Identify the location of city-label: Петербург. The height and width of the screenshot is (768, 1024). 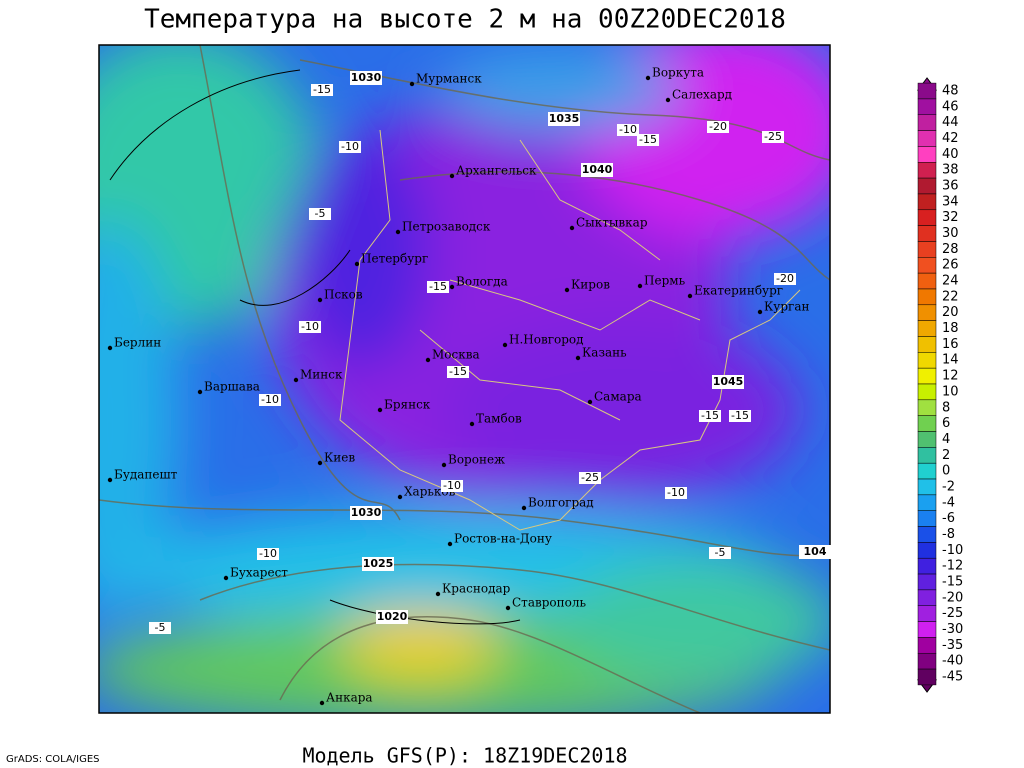
(394, 259).